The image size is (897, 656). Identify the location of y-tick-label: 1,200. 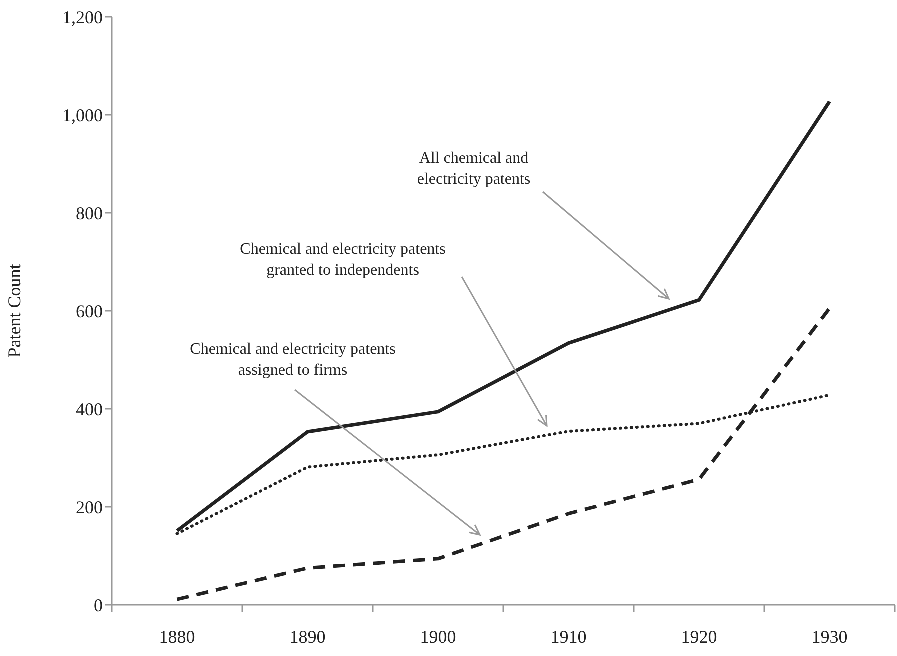
(82, 17).